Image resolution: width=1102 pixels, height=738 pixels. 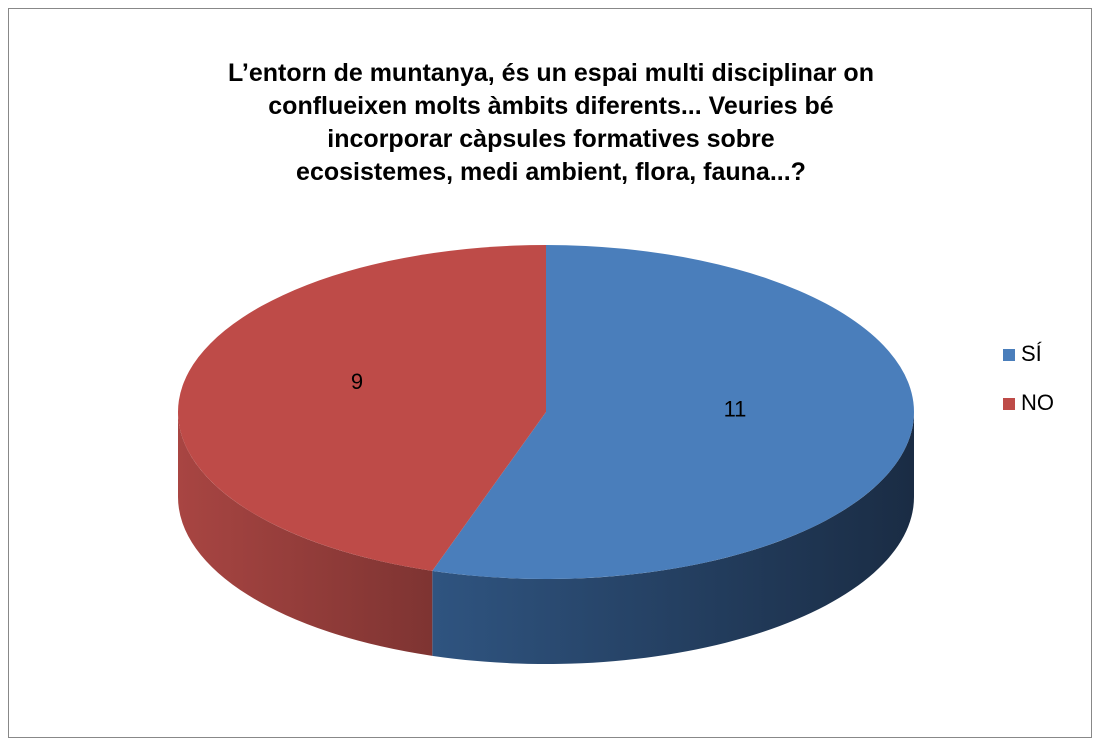 What do you see at coordinates (735, 408) in the screenshot?
I see `data-label: 11` at bounding box center [735, 408].